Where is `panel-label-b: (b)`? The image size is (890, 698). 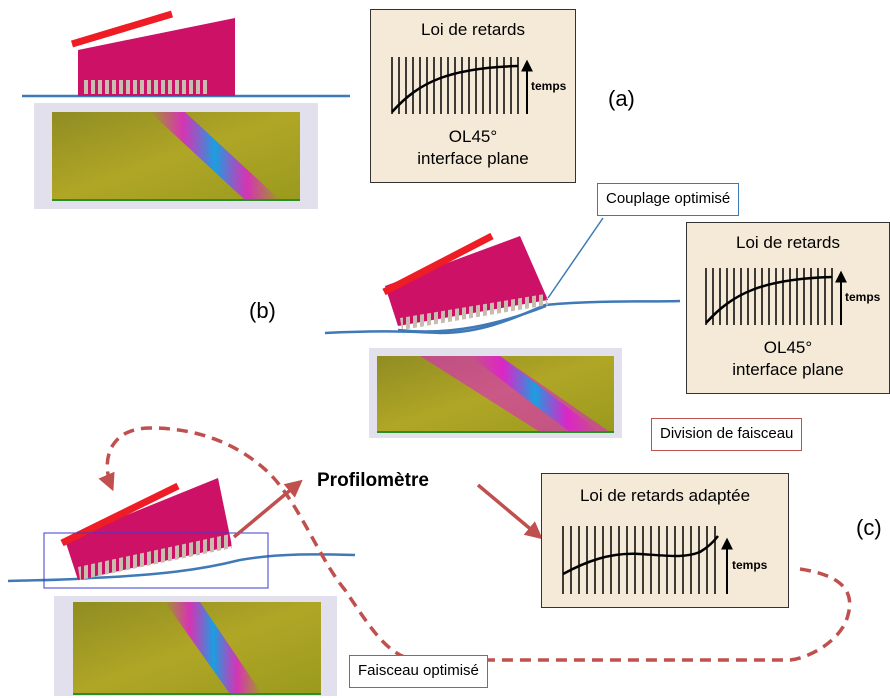 panel-label-b: (b) is located at coordinates (262, 310).